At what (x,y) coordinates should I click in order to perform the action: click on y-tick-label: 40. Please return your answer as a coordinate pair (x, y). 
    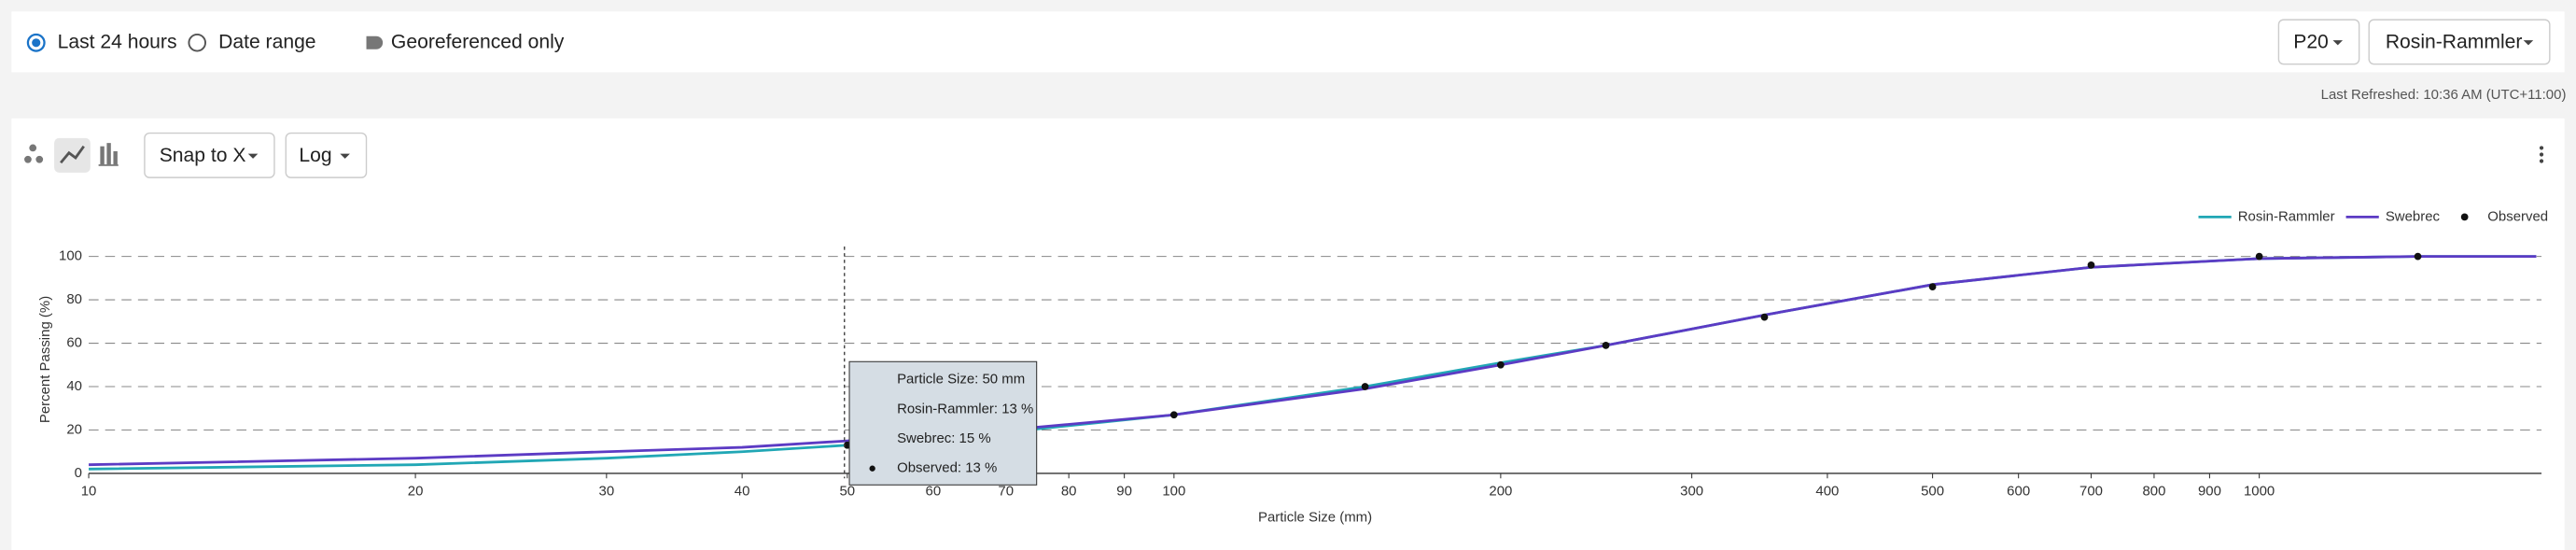
    Looking at the image, I should click on (74, 386).